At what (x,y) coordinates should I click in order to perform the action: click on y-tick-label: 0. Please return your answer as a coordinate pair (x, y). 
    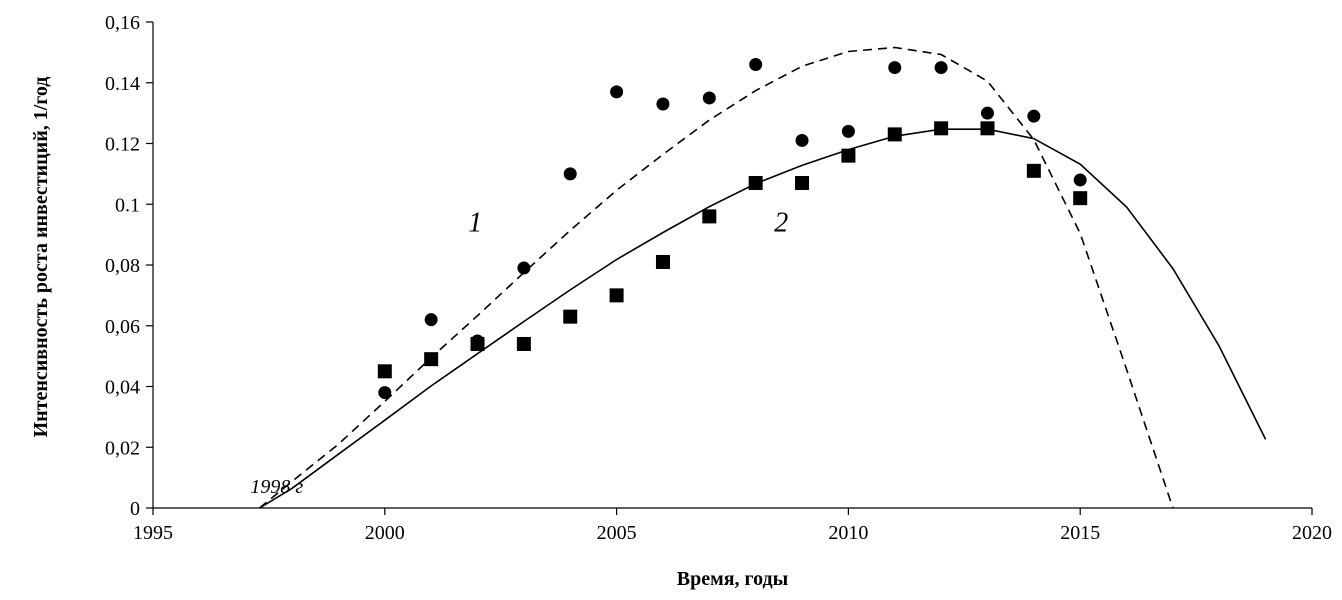
    Looking at the image, I should click on (135, 509).